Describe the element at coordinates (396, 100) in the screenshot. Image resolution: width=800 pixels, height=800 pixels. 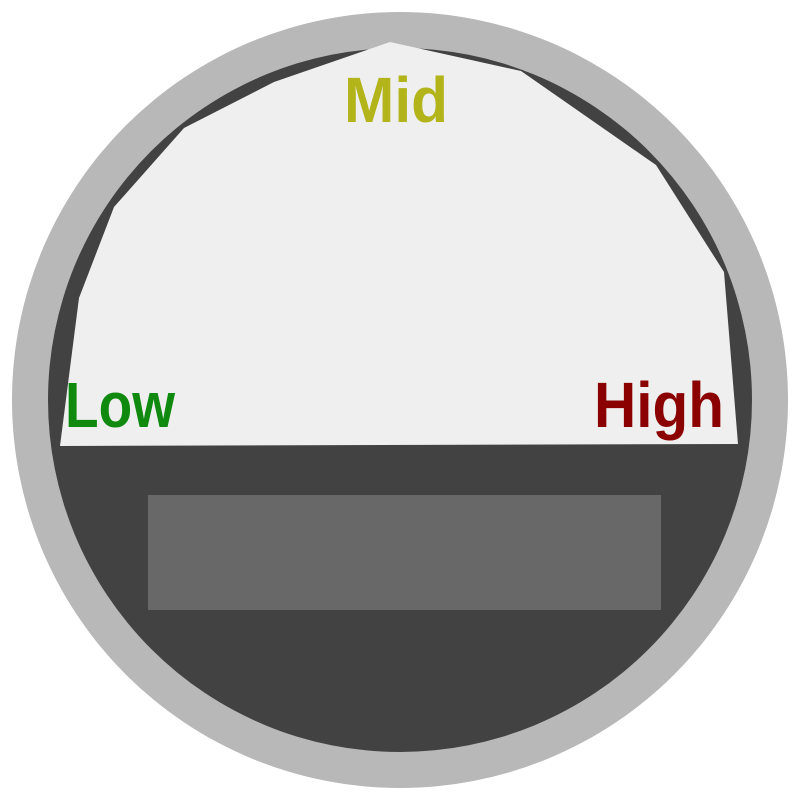
I see `scale-label-mid: Mid` at that location.